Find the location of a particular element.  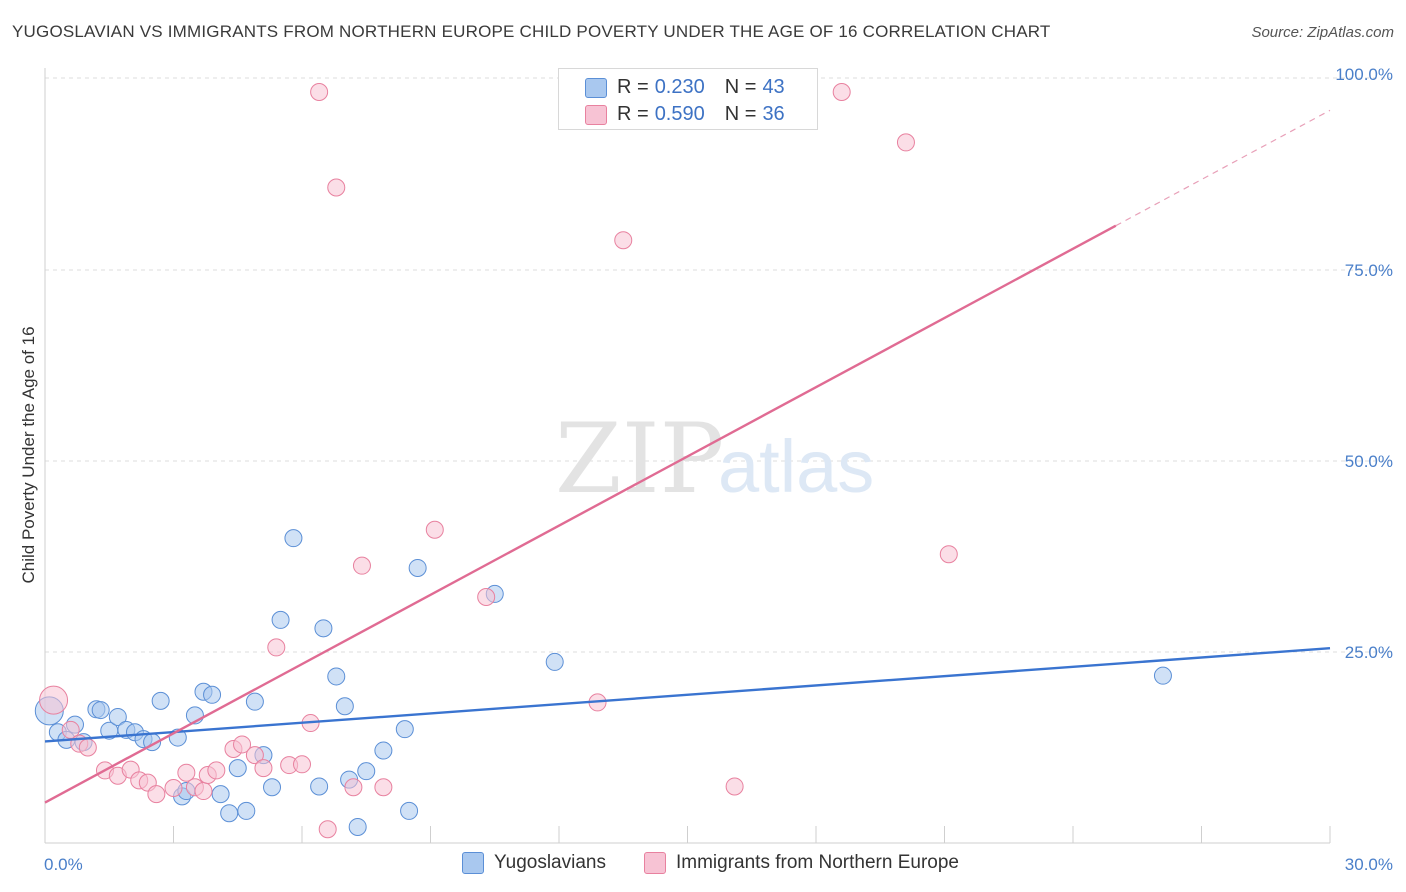

bottom-legend-swatch-blue is located at coordinates (473, 863).